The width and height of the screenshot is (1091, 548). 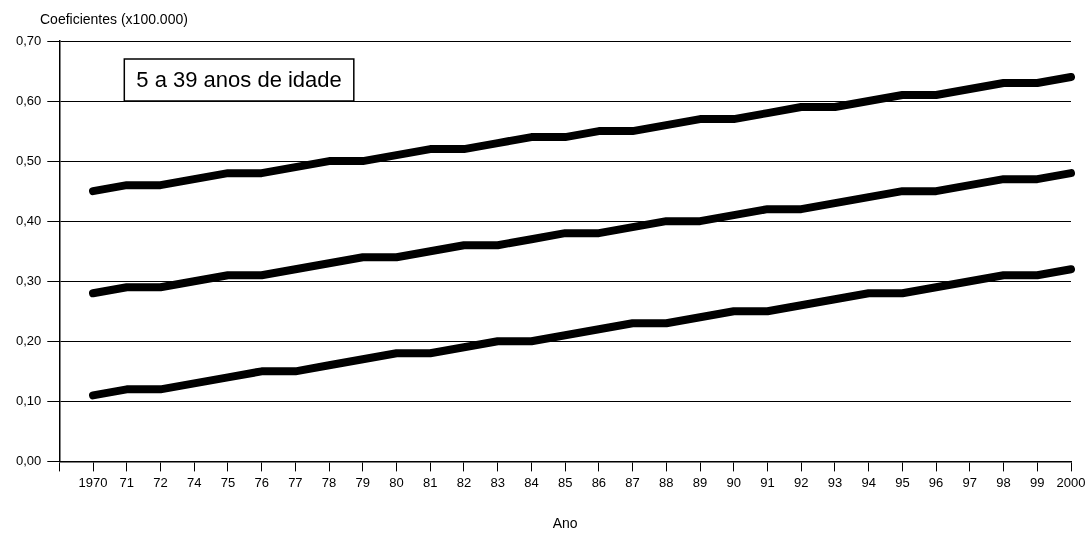 What do you see at coordinates (868, 482) in the screenshot?
I see `x-tick-label: 94` at bounding box center [868, 482].